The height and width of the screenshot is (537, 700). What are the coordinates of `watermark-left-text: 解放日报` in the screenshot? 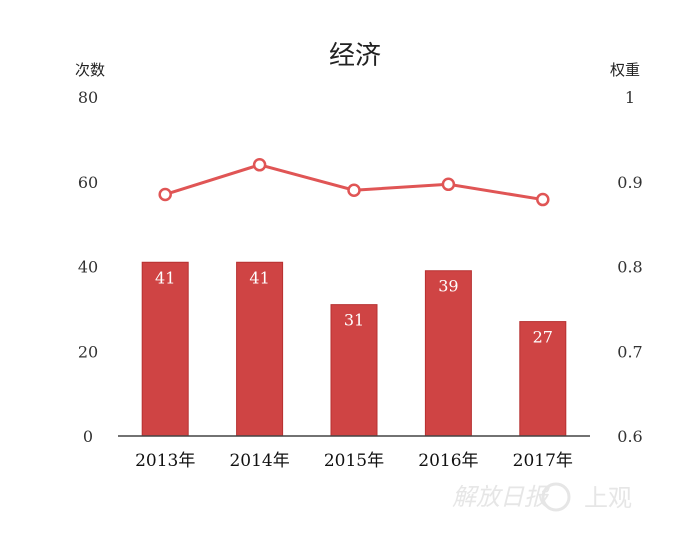 It's located at (501, 497).